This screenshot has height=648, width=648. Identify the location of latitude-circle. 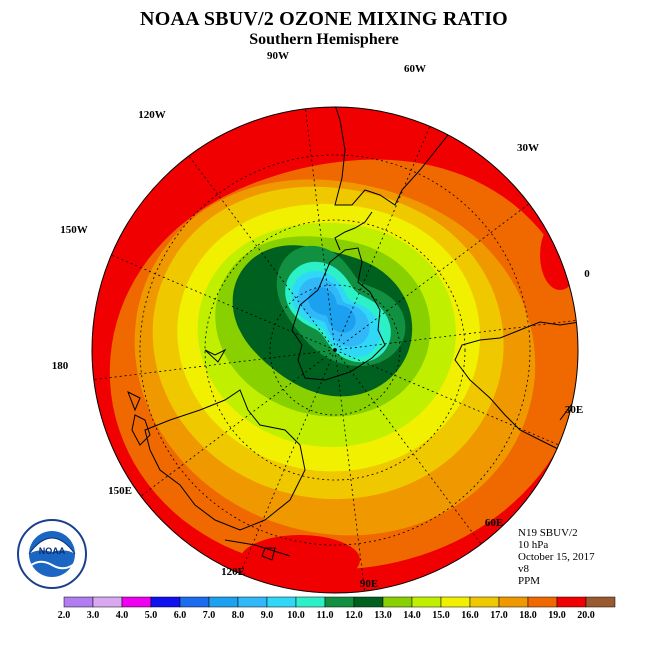
(335, 350).